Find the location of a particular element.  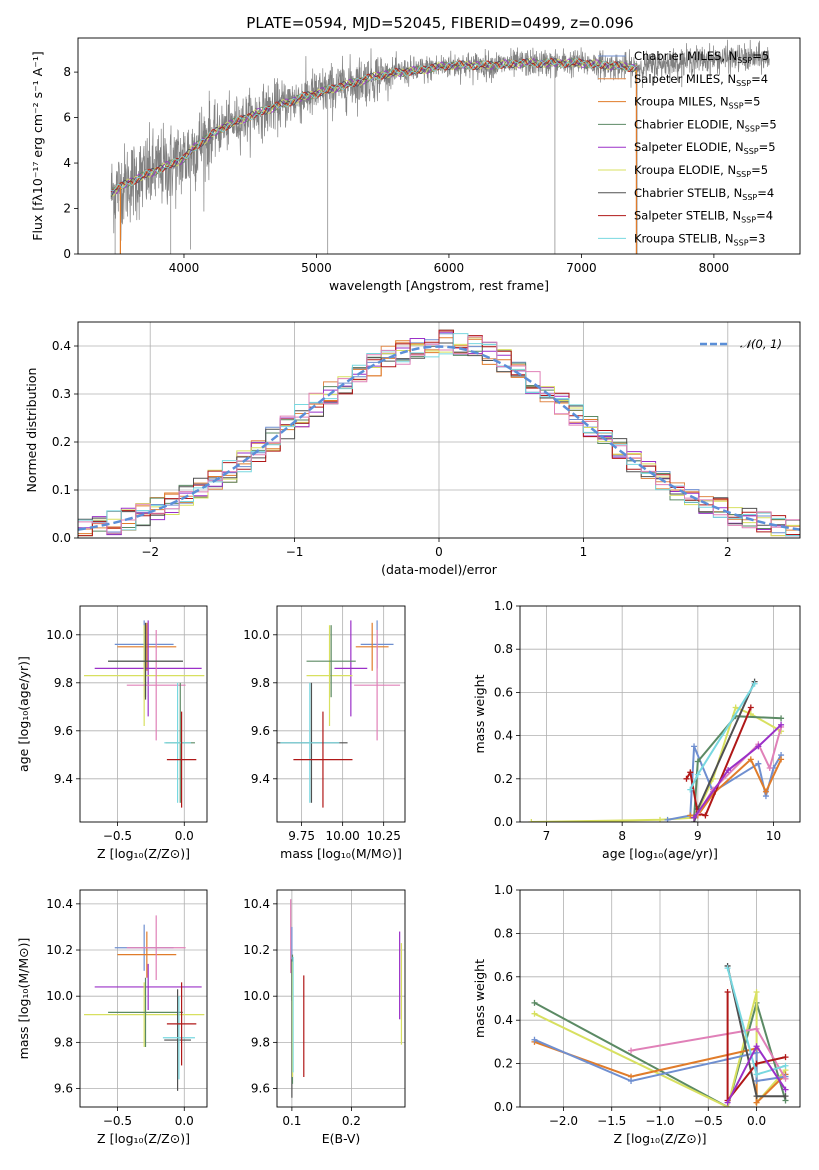

legend-name: Kroupa ELODIE, N is located at coordinates (685, 170).